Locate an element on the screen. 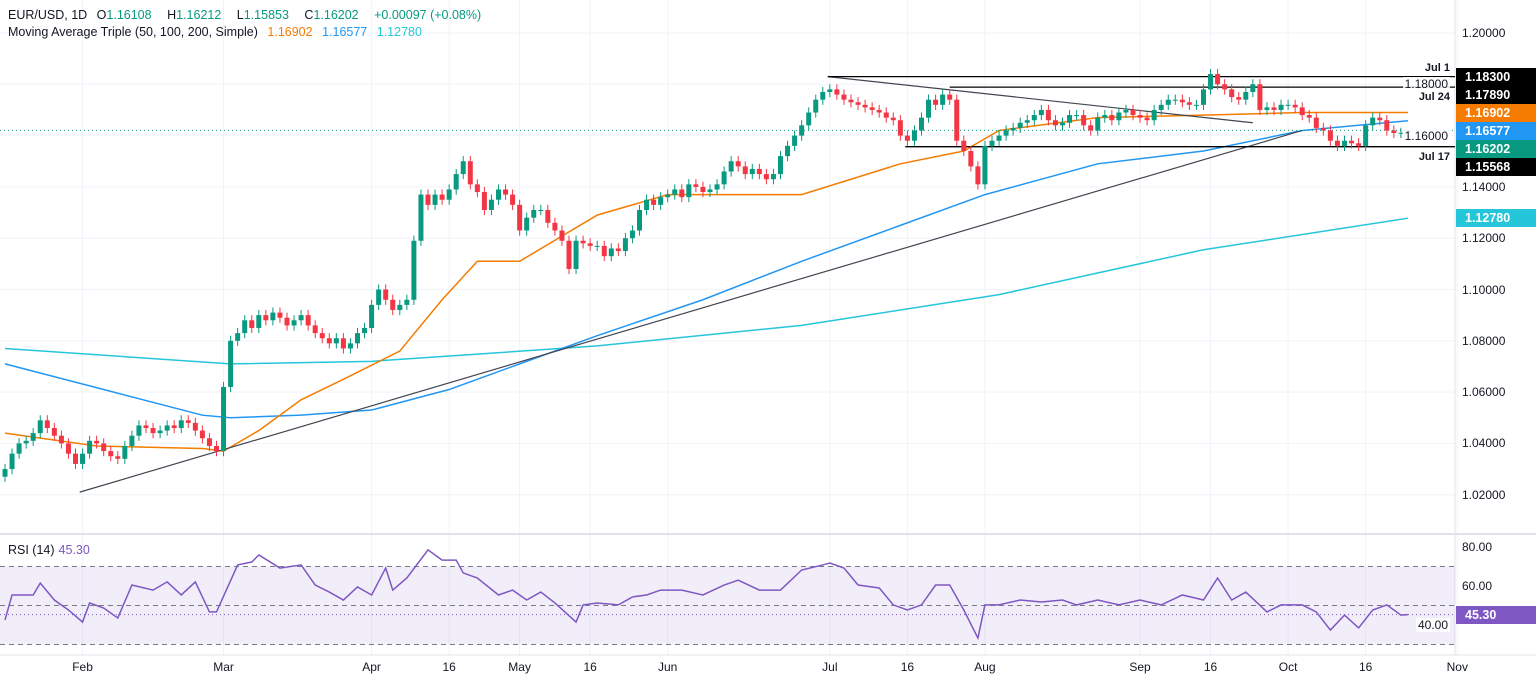 The image size is (1536, 682). y-tick-label: 1.12000 is located at coordinates (1484, 238).